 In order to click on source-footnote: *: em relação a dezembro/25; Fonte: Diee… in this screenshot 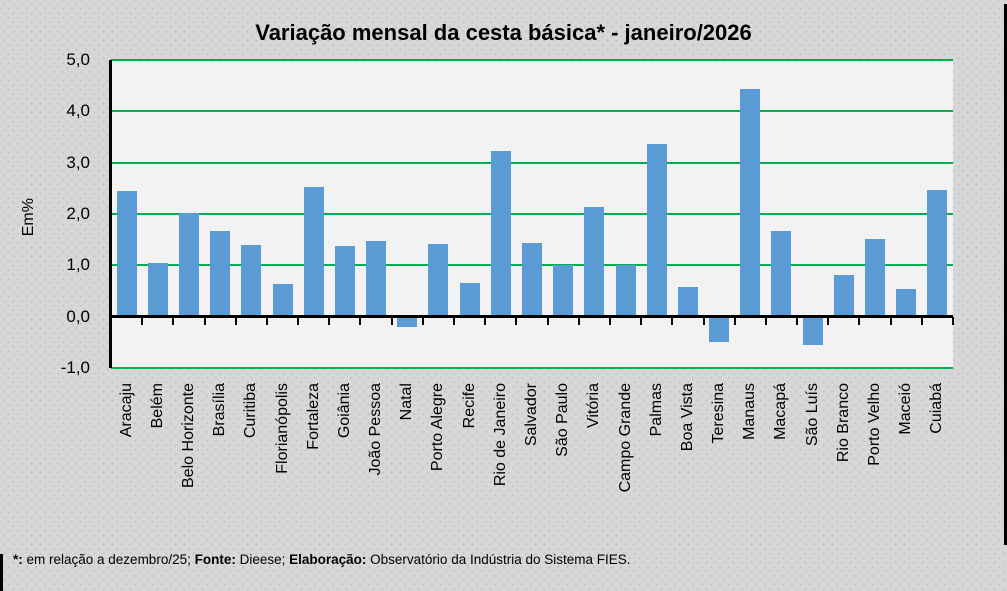, I will do `click(322, 559)`.